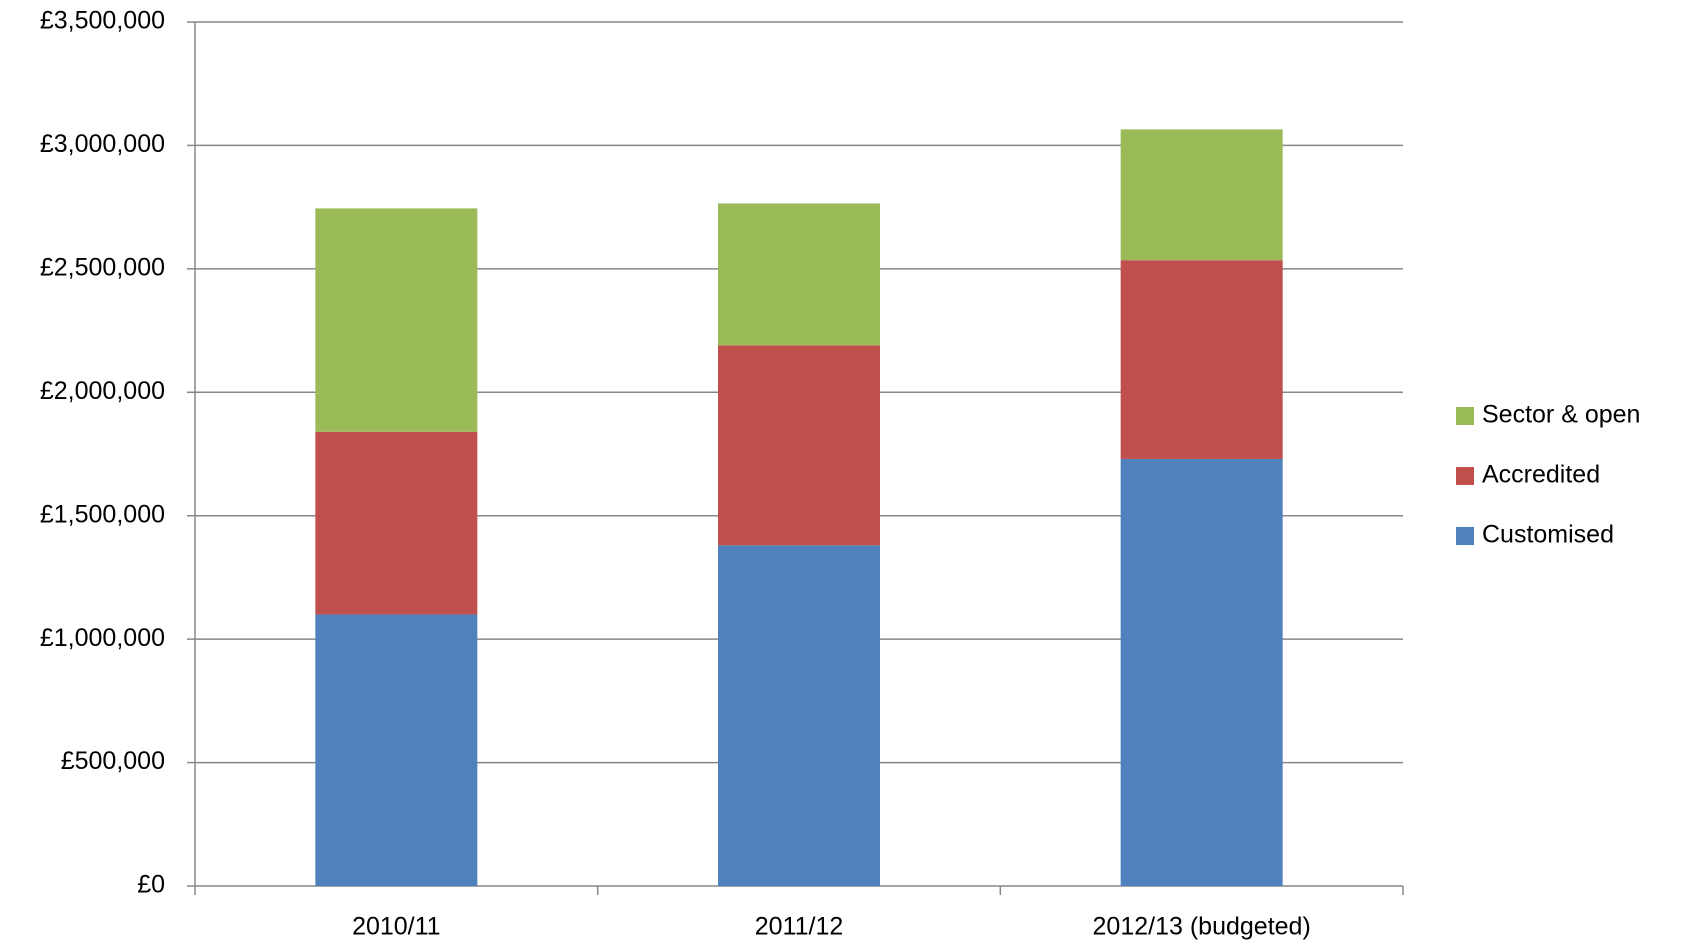 The height and width of the screenshot is (944, 1688). Describe the element at coordinates (1202, 927) in the screenshot. I see `x-tick-label: 2012/13 (budgeted)` at that location.